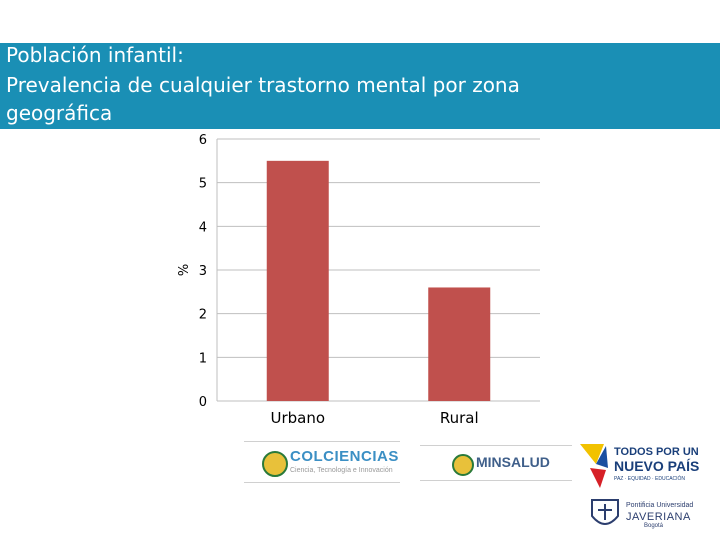  What do you see at coordinates (203, 315) in the screenshot?
I see `y-tick-label: 2` at bounding box center [203, 315].